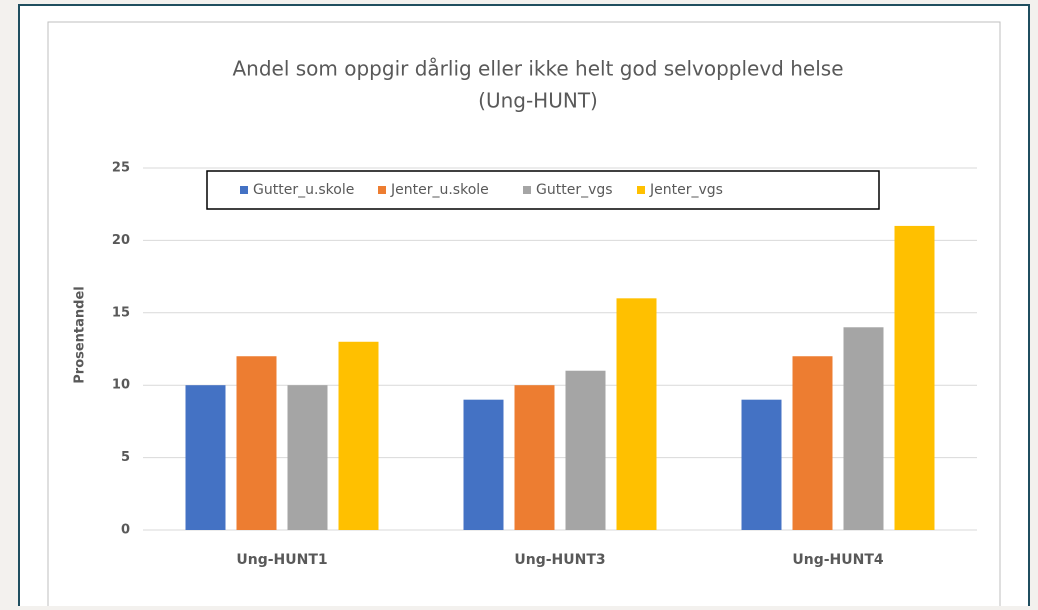 Image resolution: width=1038 pixels, height=610 pixels. Describe the element at coordinates (121, 168) in the screenshot. I see `y-tick-label: 25` at that location.